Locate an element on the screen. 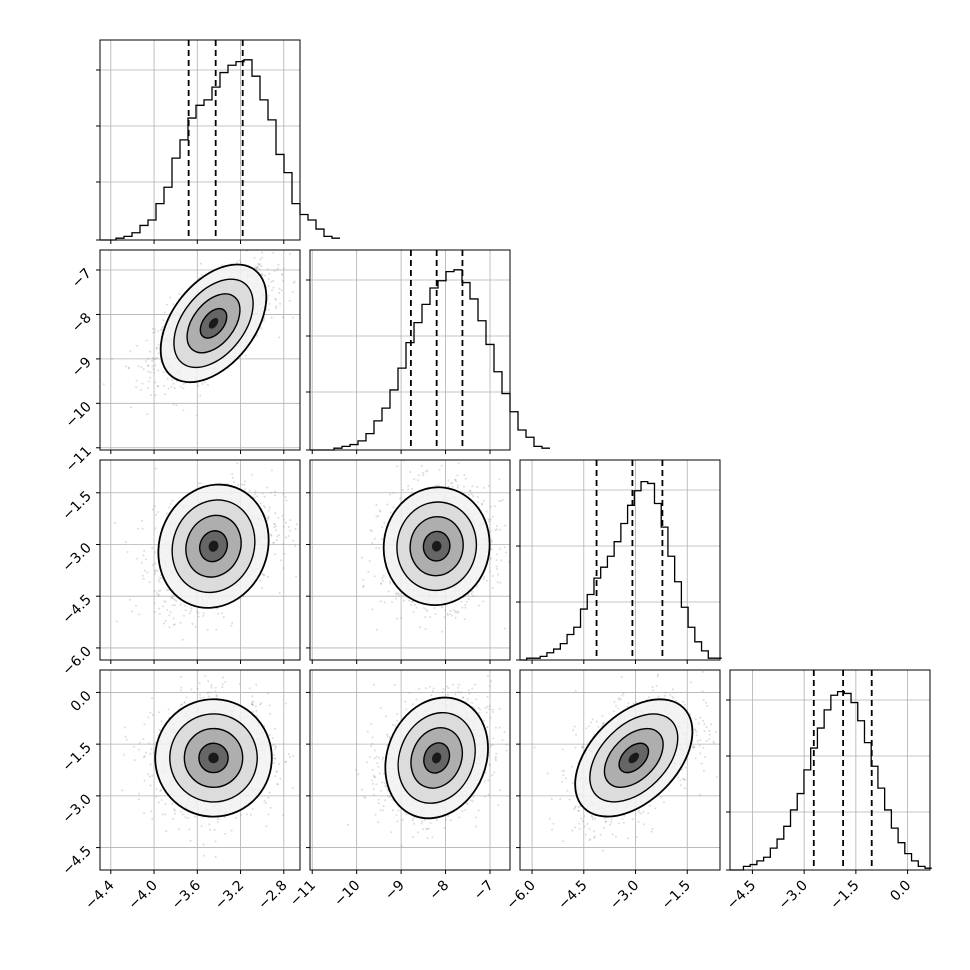  x-tick-label: −1.5 is located at coordinates (844, 895).